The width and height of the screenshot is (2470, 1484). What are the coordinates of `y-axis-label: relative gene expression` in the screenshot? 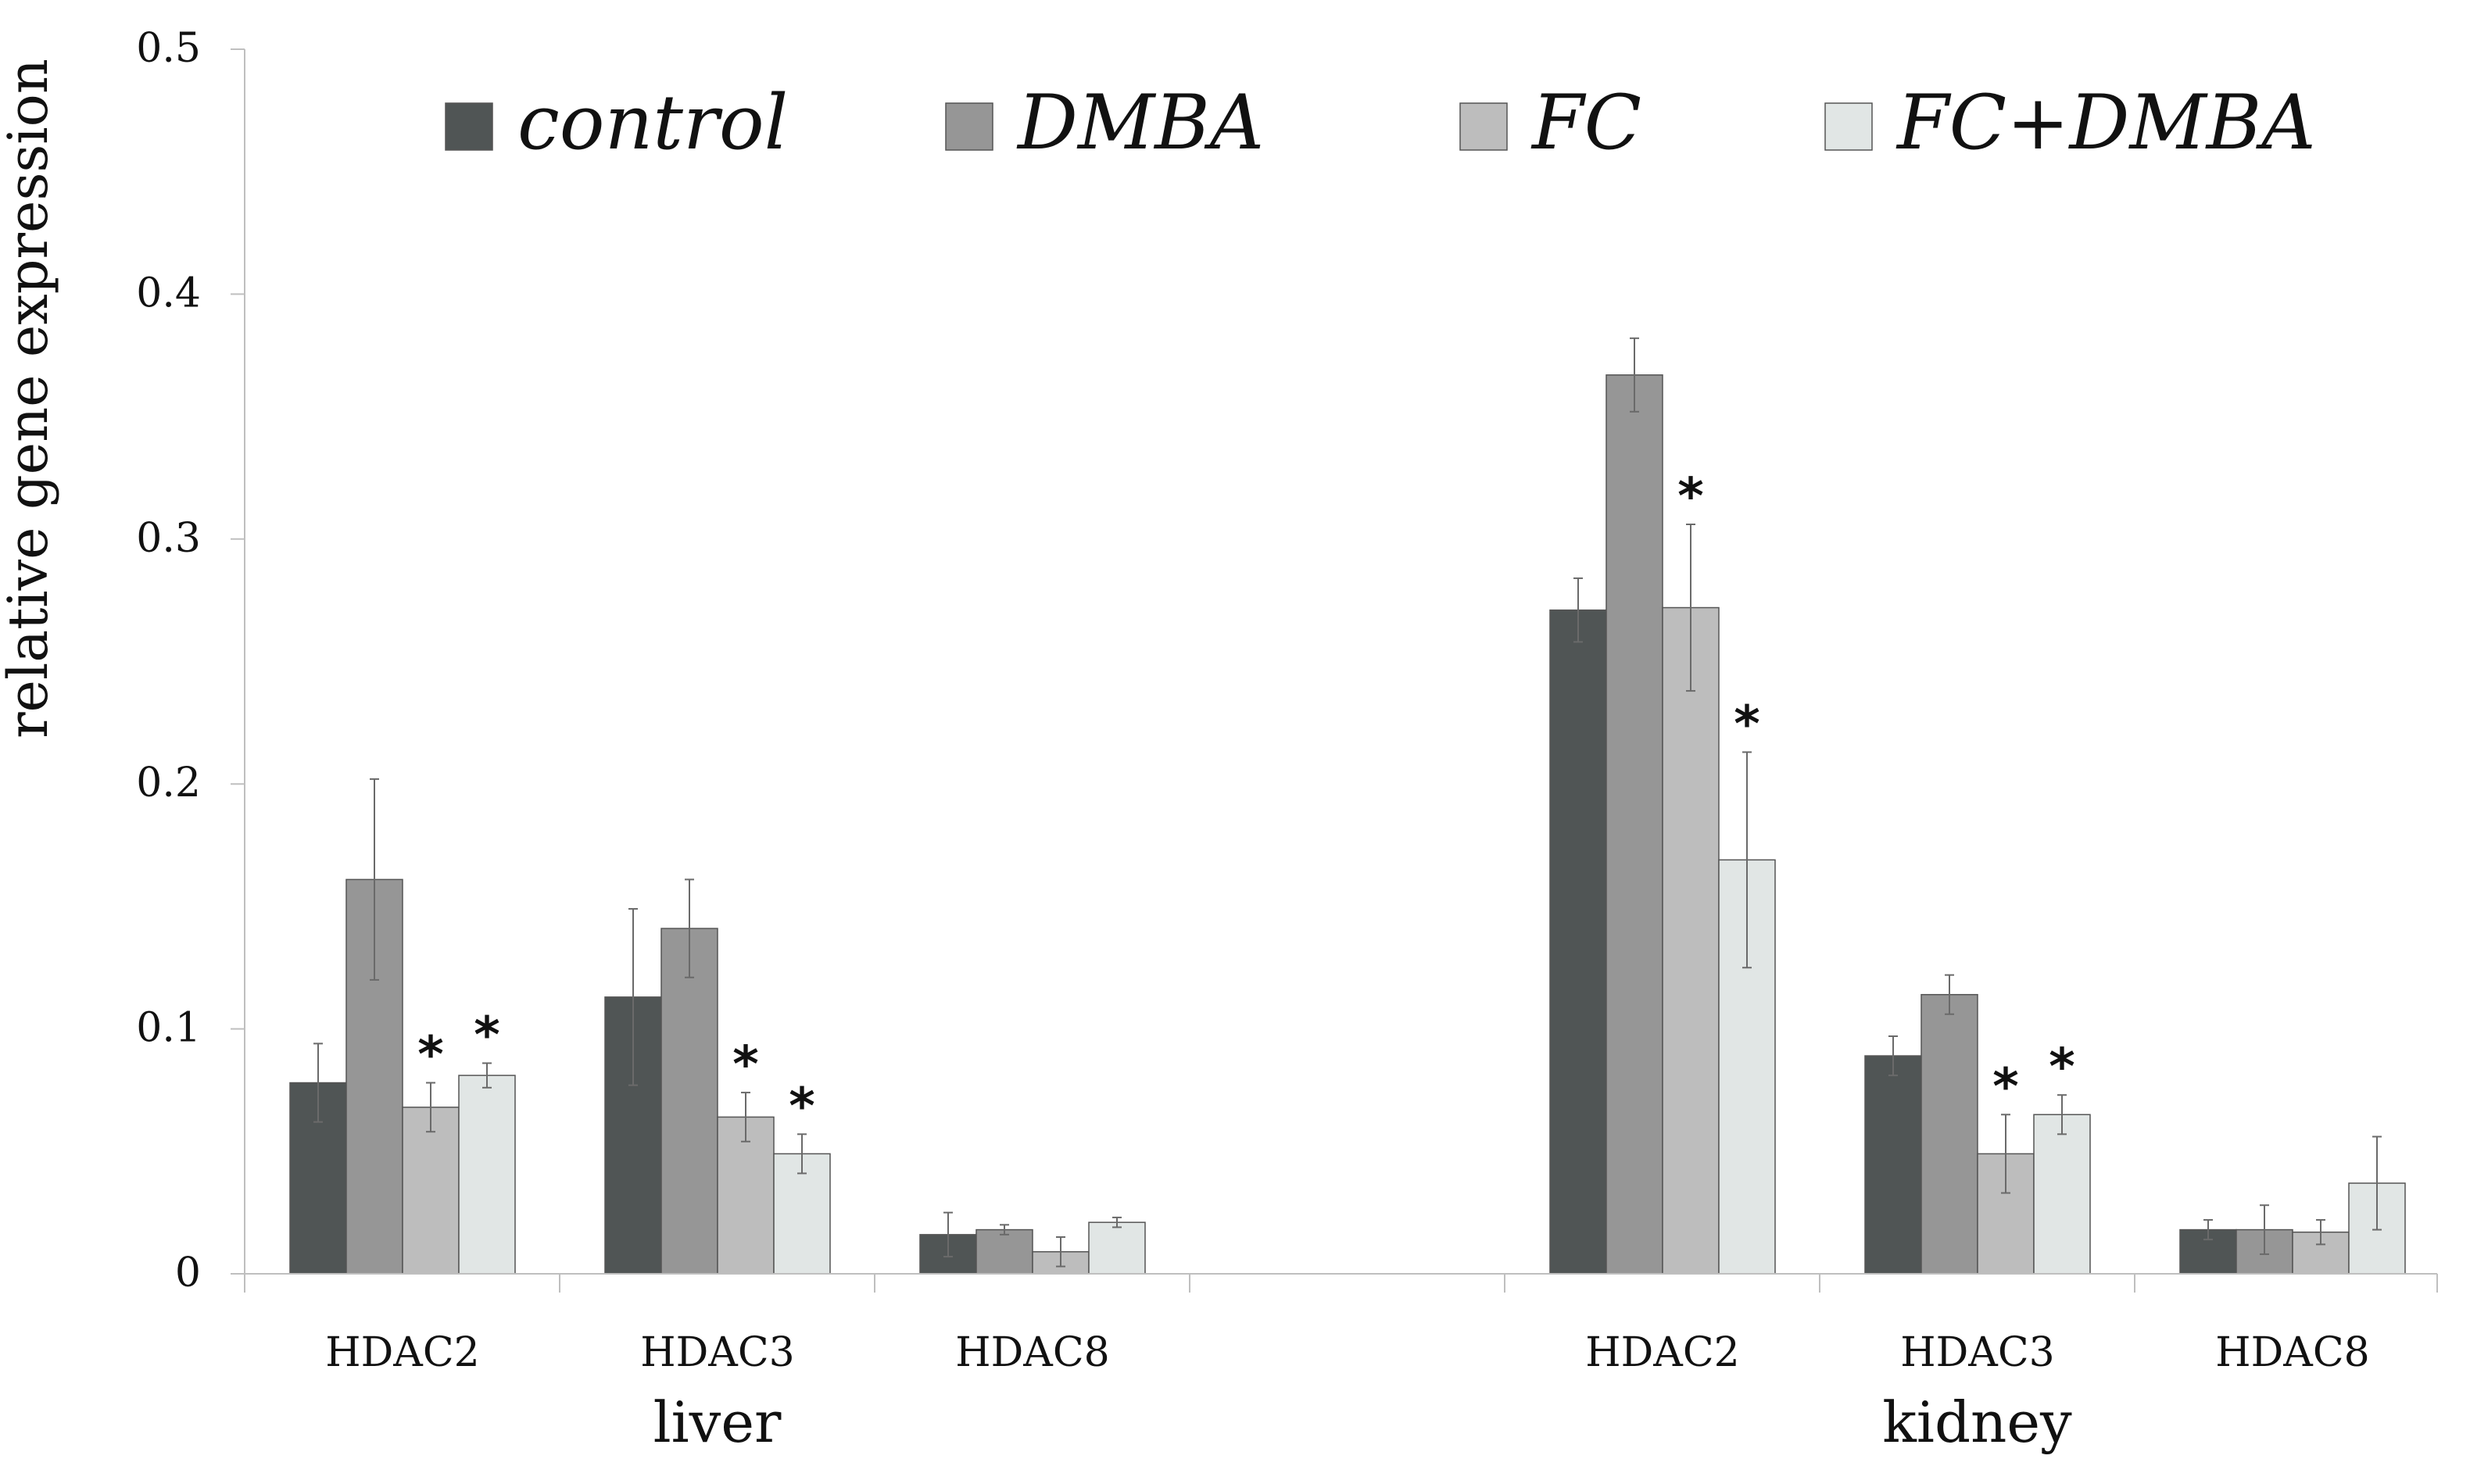 It's located at (30, 398).